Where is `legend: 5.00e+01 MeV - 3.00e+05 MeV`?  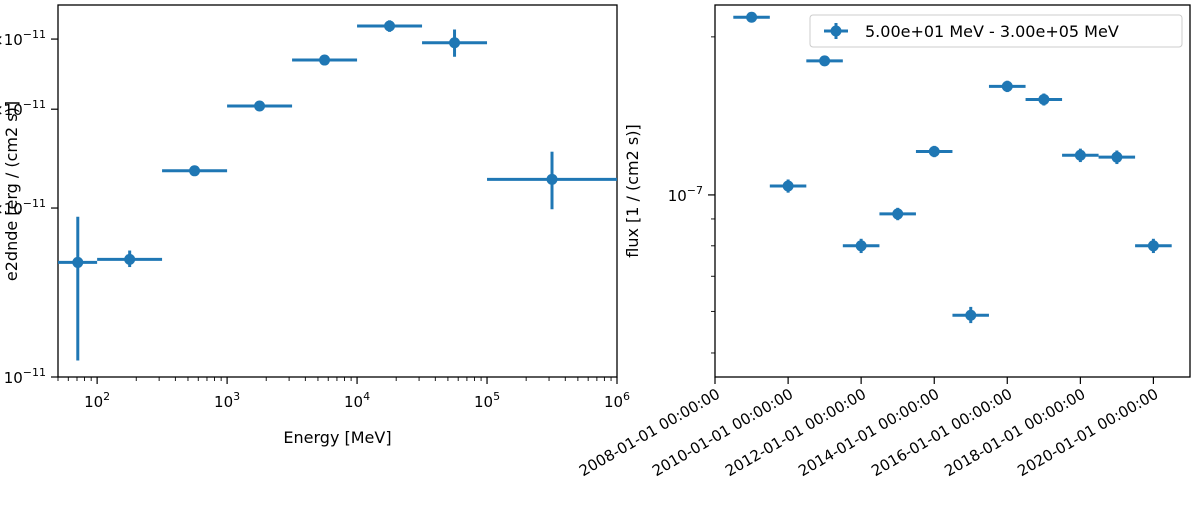 legend: 5.00e+01 MeV - 3.00e+05 MeV is located at coordinates (996, 31).